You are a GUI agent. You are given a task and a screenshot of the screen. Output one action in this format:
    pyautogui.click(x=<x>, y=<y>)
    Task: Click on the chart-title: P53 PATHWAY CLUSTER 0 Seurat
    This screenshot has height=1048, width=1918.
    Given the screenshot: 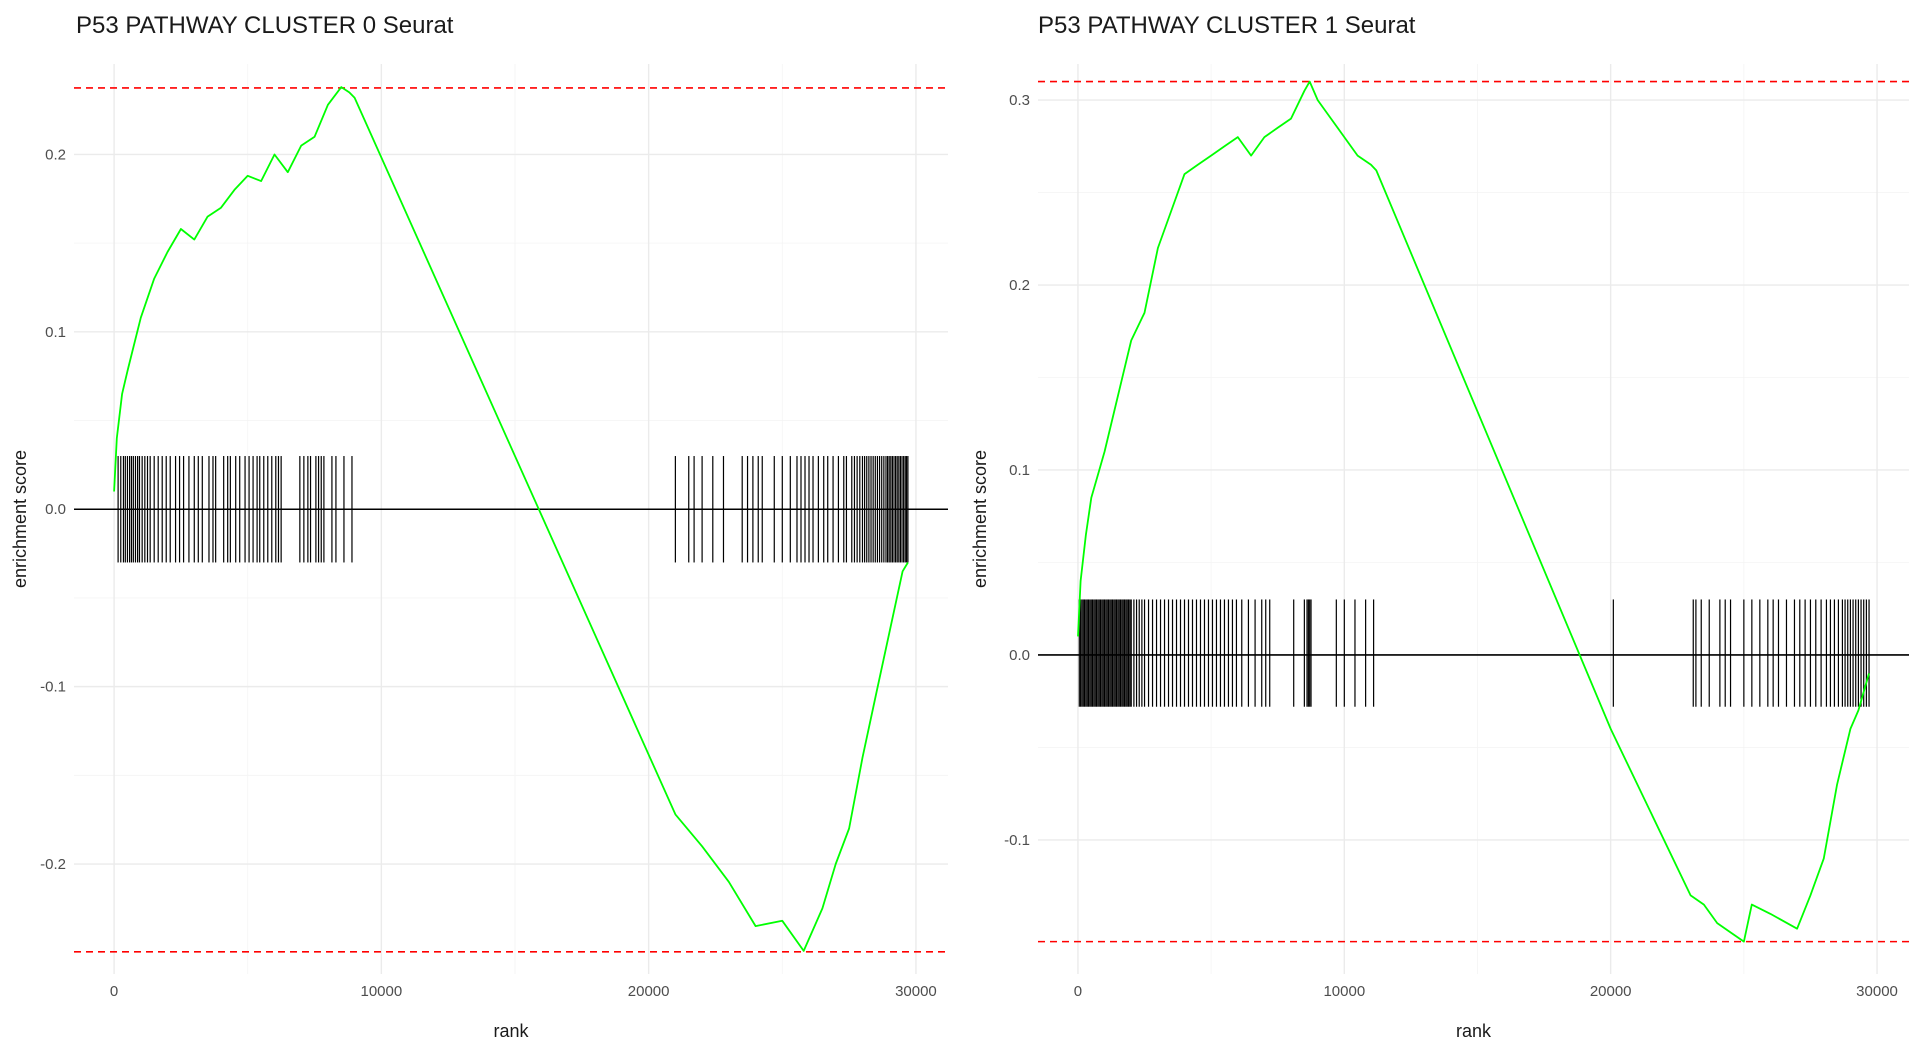 What is the action you would take?
    pyautogui.click(x=265, y=25)
    